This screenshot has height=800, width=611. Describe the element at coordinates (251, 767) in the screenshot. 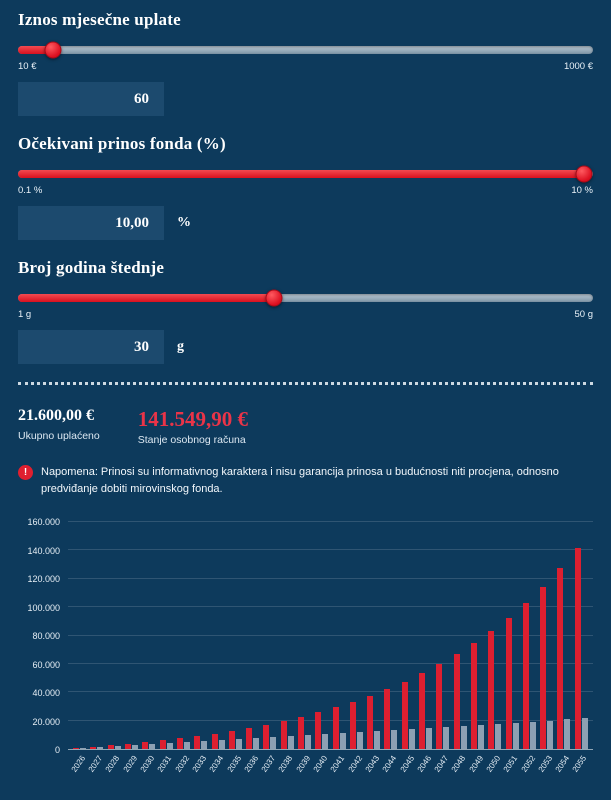

I see `x-axis-cell: 2036` at that location.